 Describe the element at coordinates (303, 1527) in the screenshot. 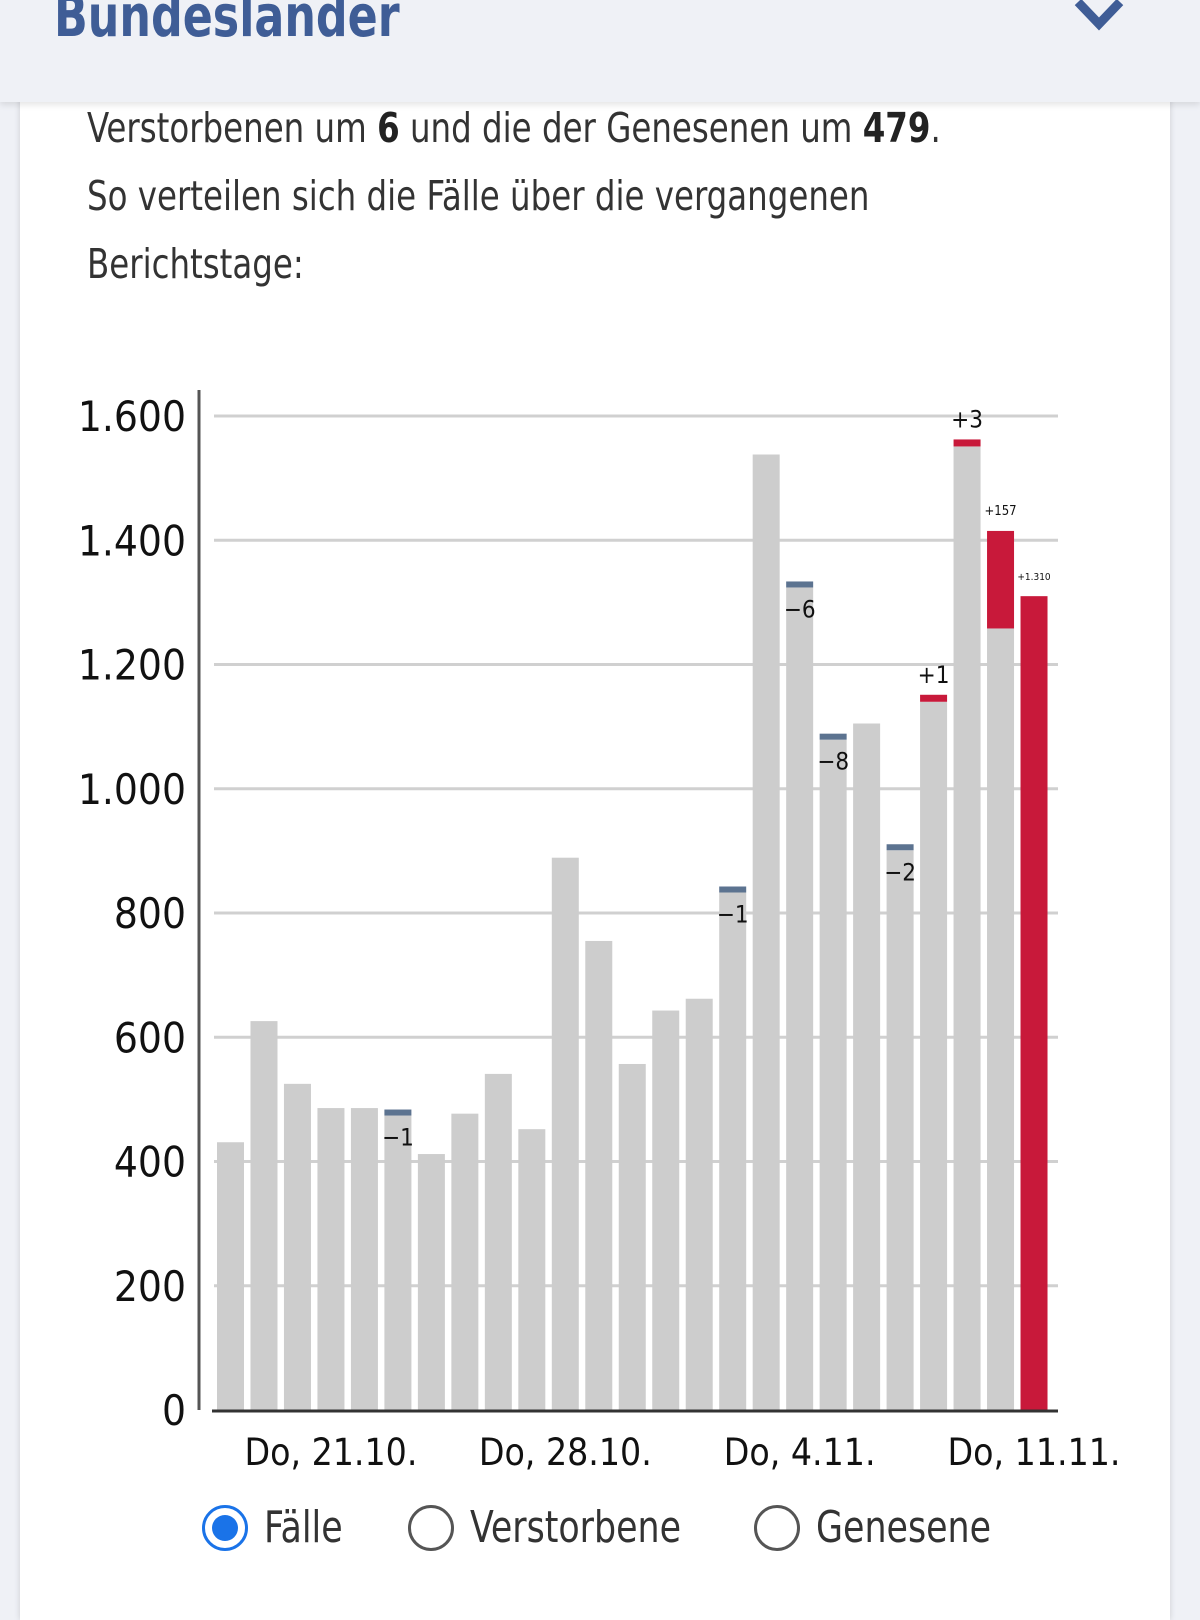

I see `radio-label: Fälle` at that location.